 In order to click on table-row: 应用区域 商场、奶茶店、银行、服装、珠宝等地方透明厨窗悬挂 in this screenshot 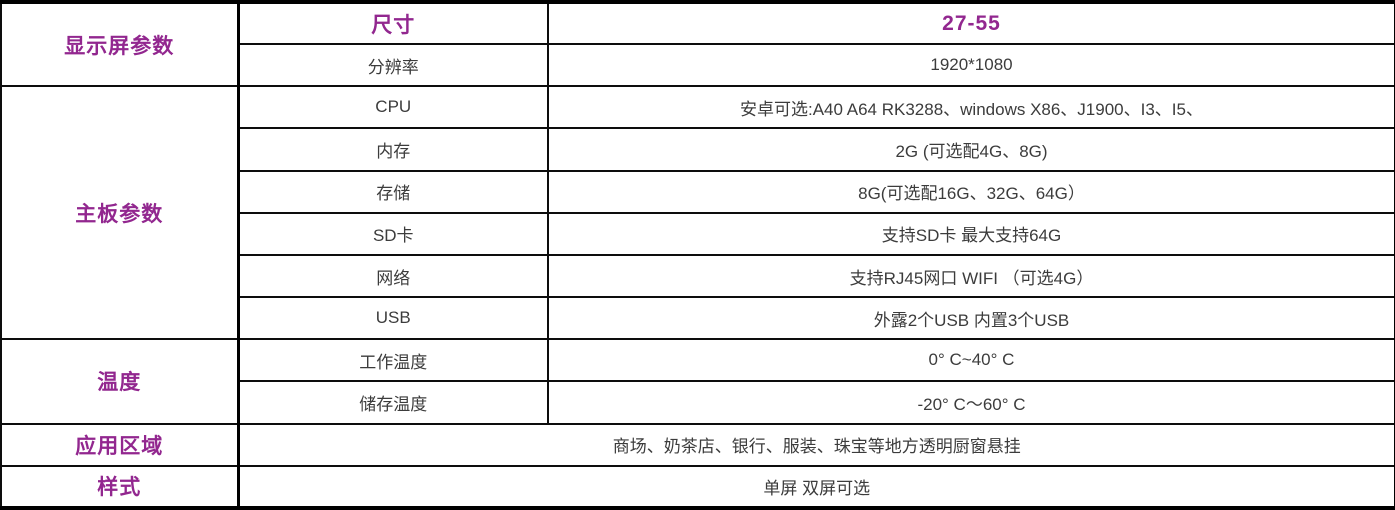, I will do `click(697, 444)`.